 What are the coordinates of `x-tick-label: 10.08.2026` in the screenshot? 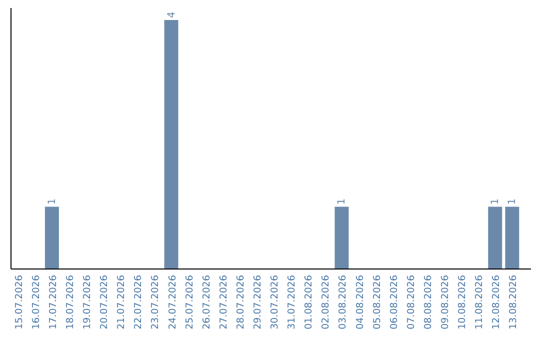 It's located at (462, 302).